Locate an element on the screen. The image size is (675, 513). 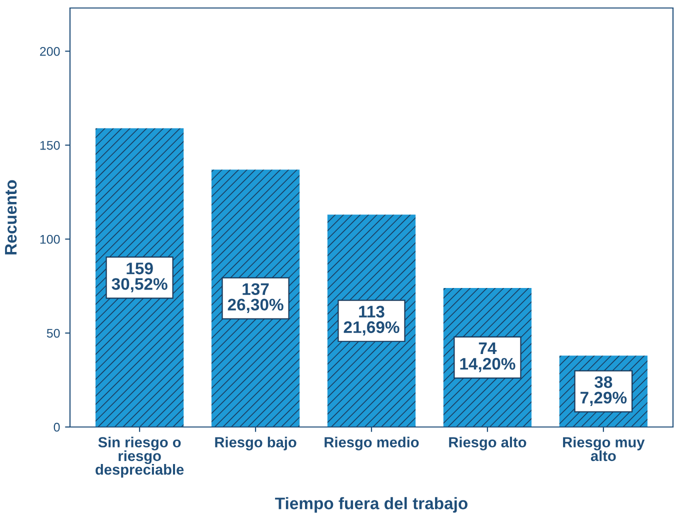
x-tick-label: Riesgo medio is located at coordinates (371, 443).